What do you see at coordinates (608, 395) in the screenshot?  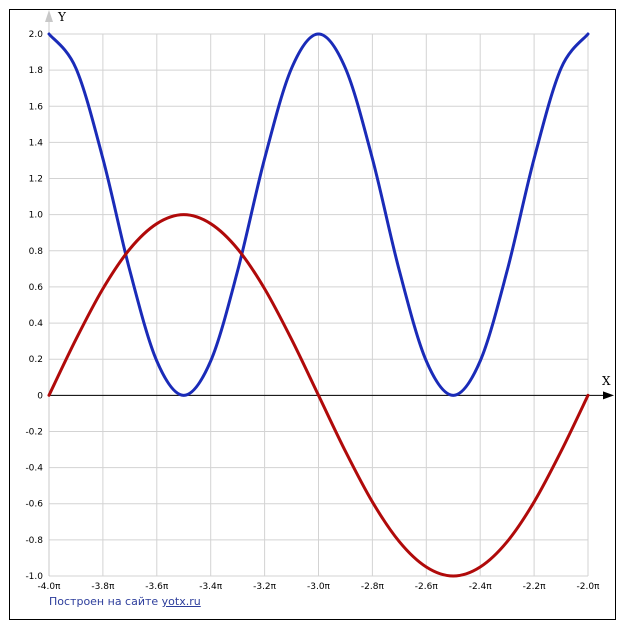 I see `x-axis-arrow` at bounding box center [608, 395].